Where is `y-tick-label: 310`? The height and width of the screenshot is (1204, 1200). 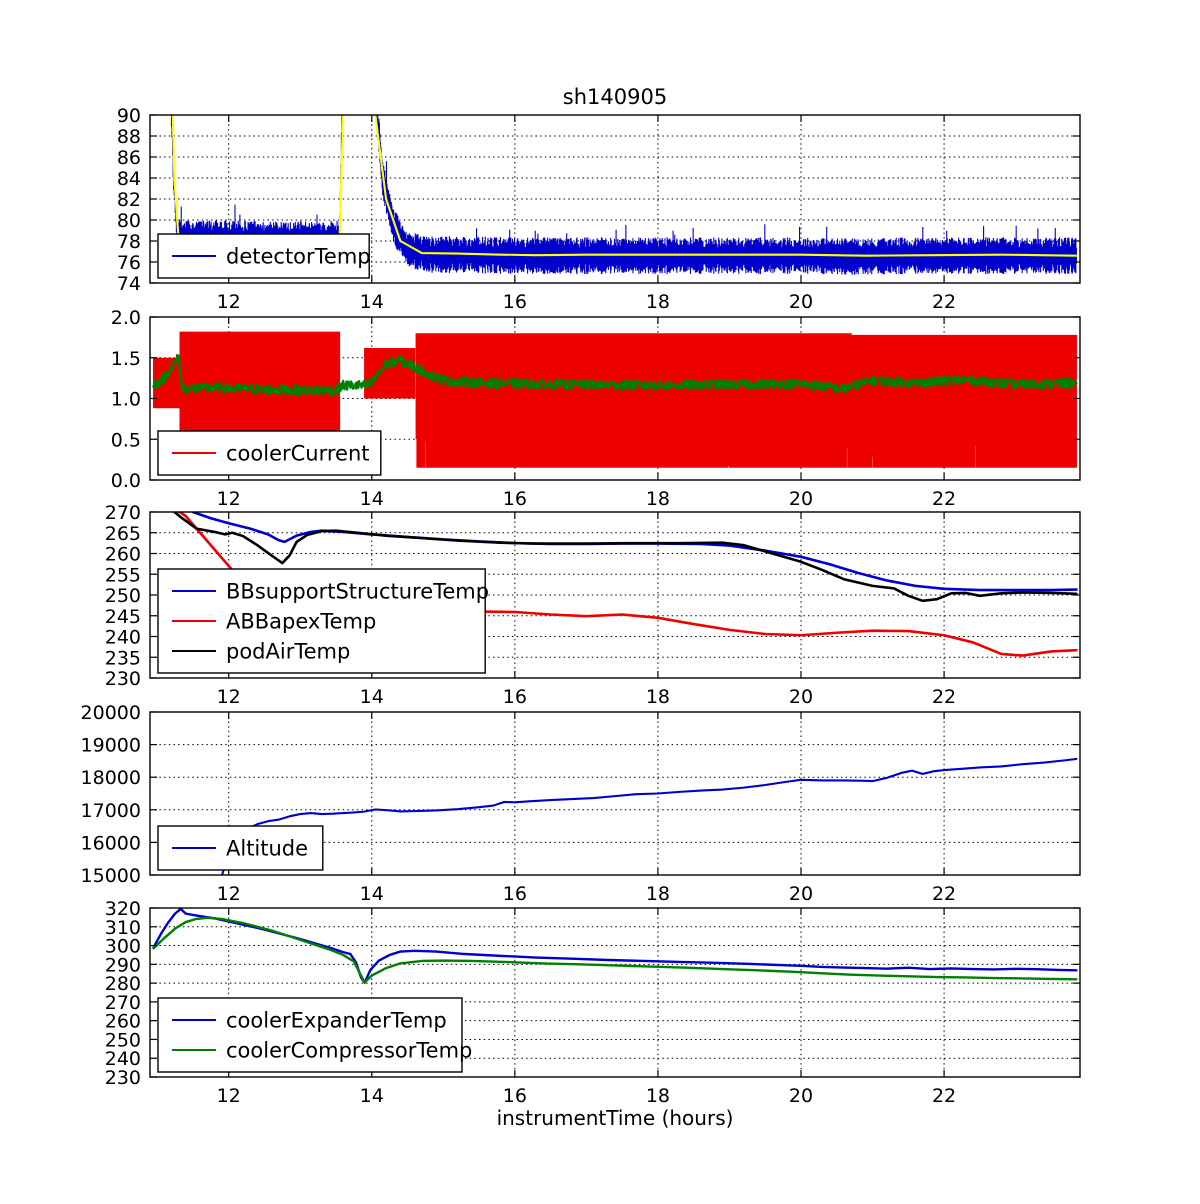
y-tick-label: 310 is located at coordinates (123, 928).